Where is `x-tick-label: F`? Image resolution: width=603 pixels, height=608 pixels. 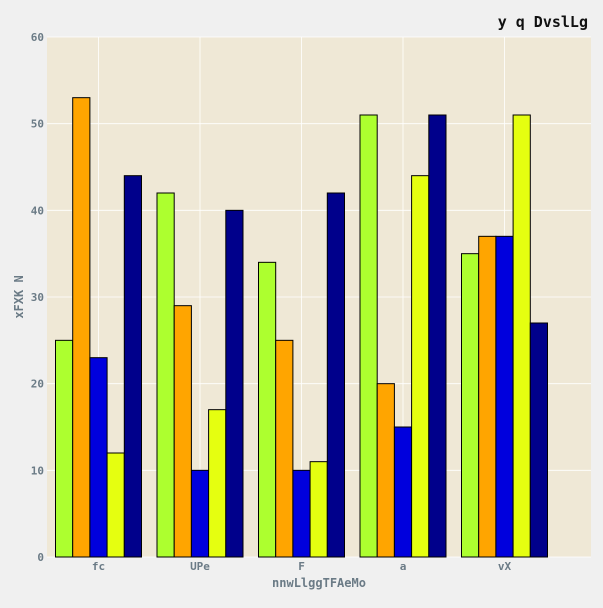
x-tick-label: F is located at coordinates (301, 566).